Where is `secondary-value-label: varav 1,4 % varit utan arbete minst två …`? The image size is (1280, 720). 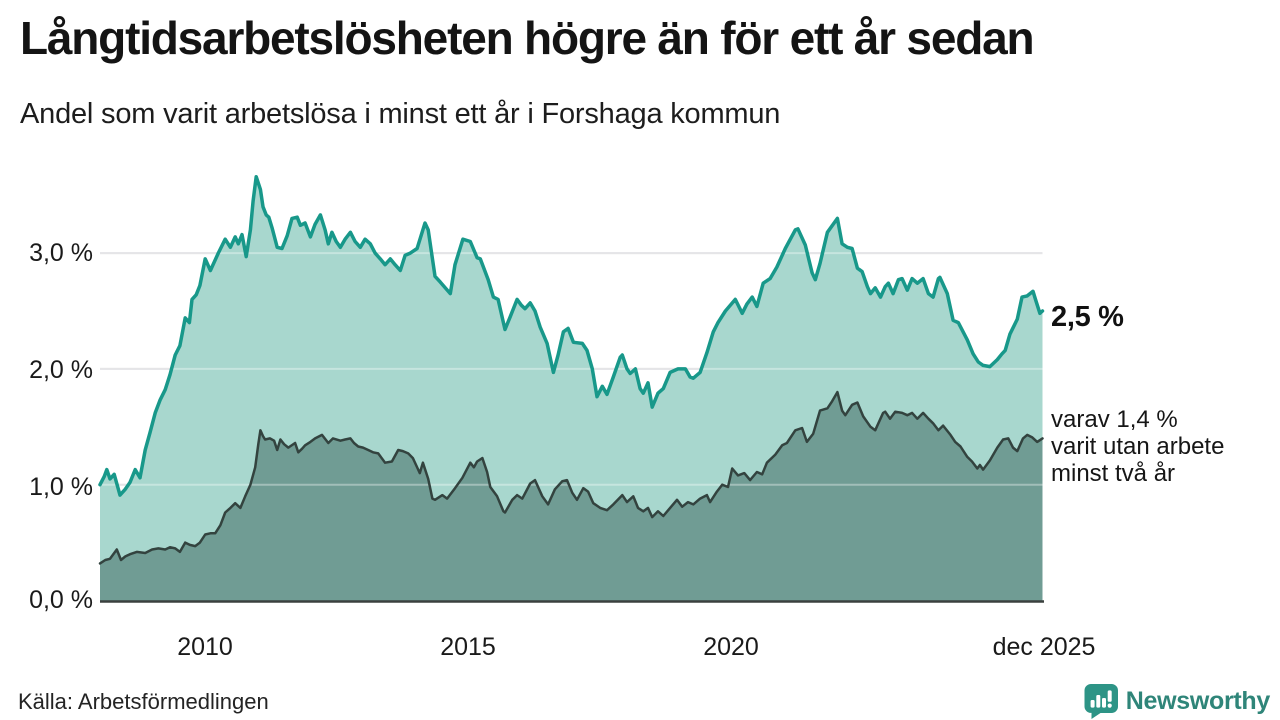 secondary-value-label: varav 1,4 % varit utan arbete minst två … is located at coordinates (1137, 446).